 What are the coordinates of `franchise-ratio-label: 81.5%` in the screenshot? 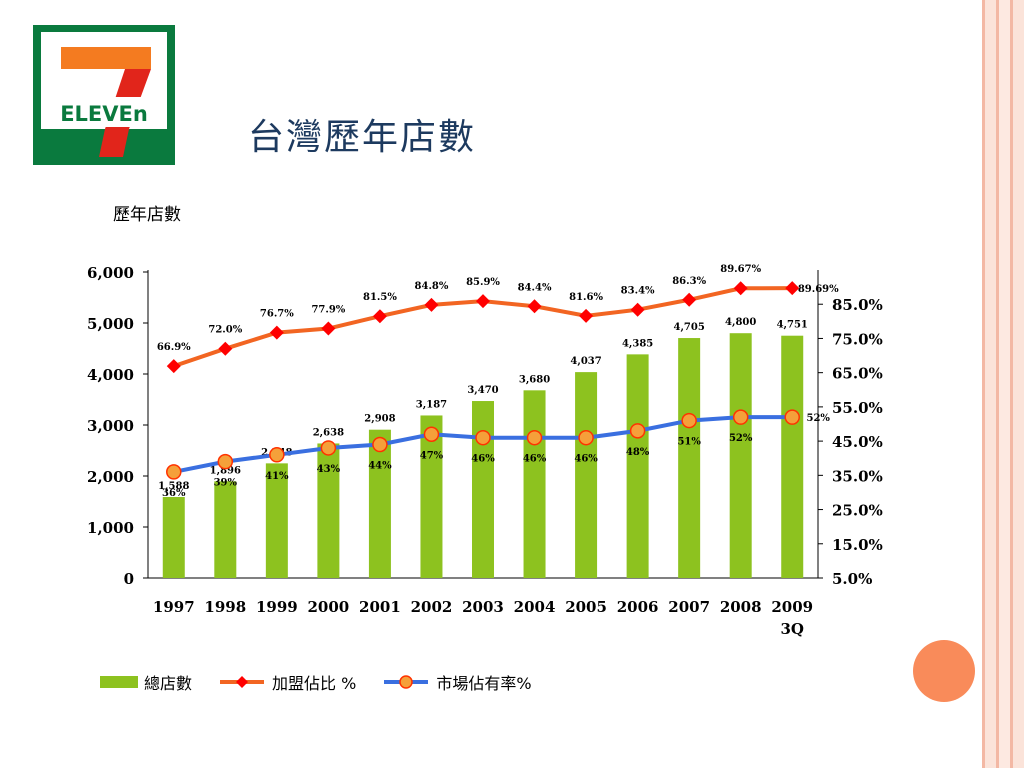 It's located at (380, 297).